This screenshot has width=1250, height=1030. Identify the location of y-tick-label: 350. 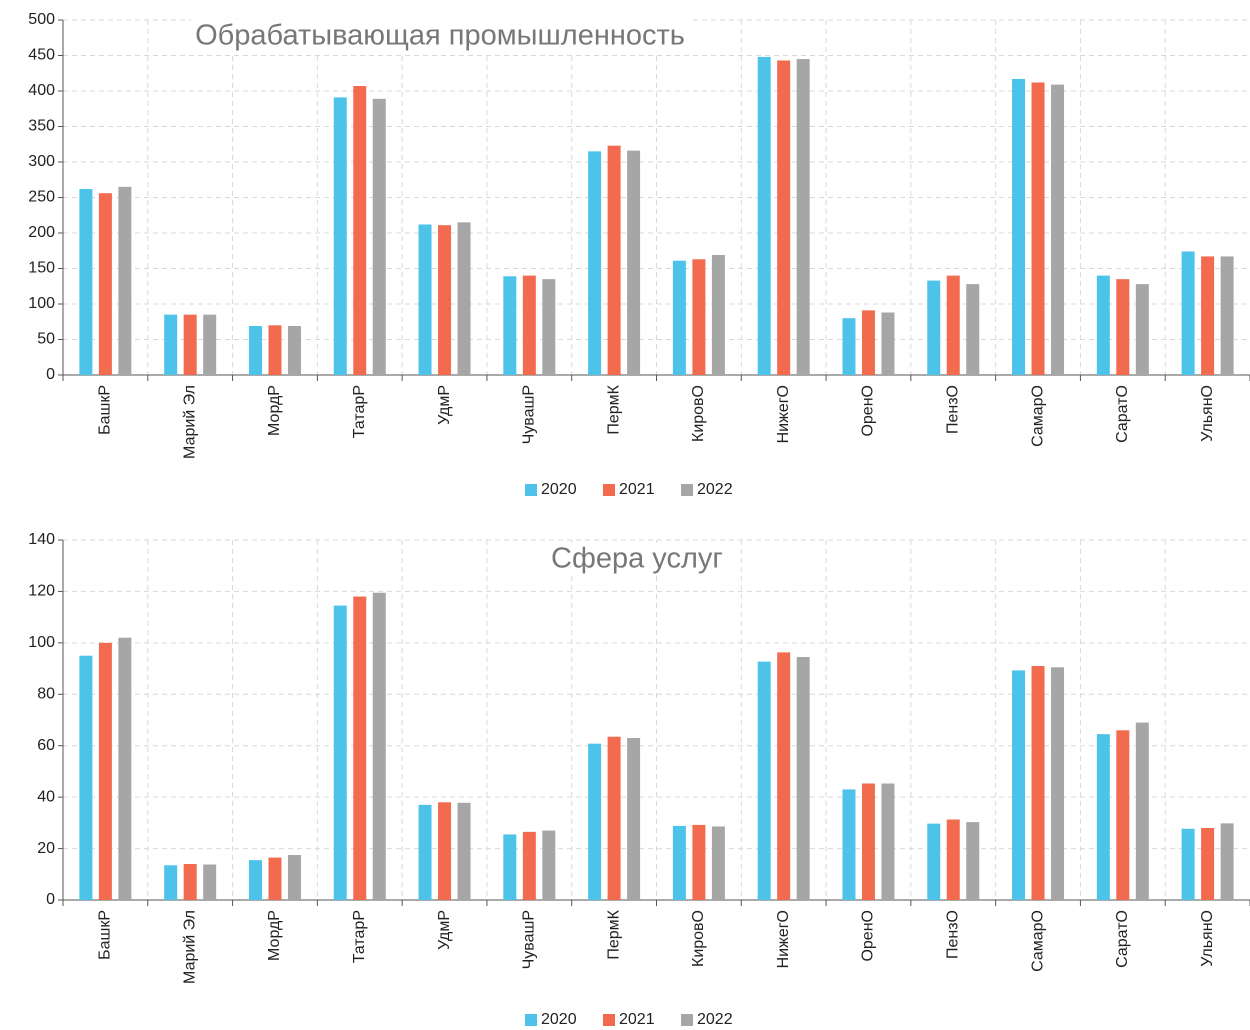
(41, 126).